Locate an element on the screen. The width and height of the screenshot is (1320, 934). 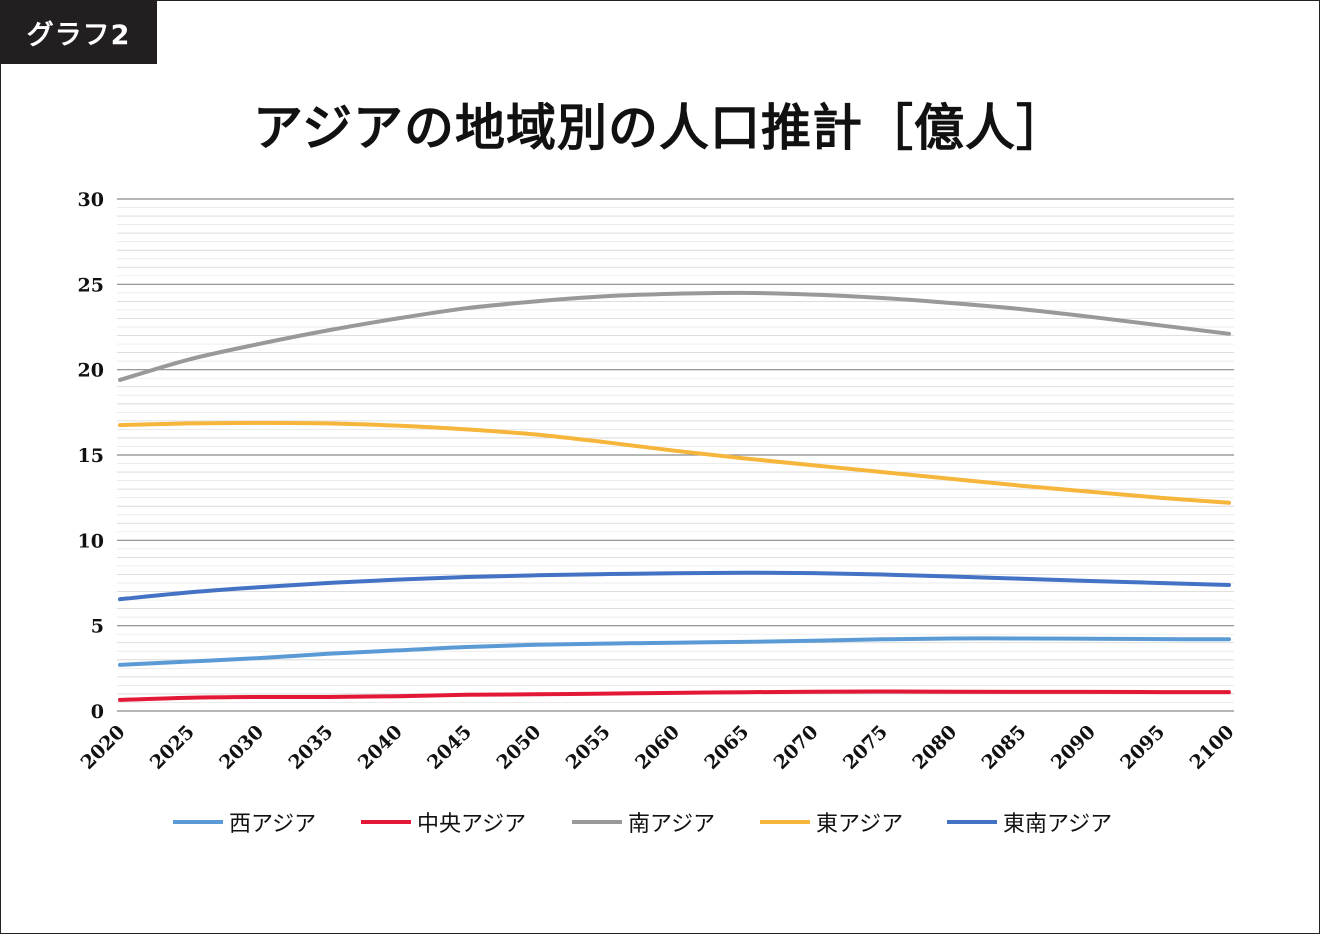
x-tick-label: 2080 is located at coordinates (934, 747).